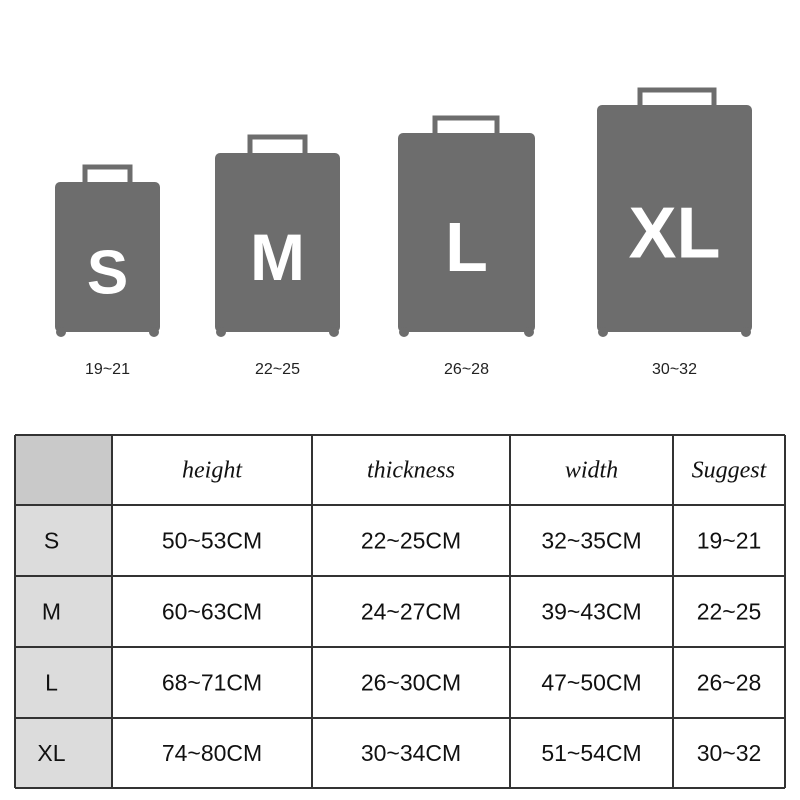  Describe the element at coordinates (411, 471) in the screenshot. I see `column-header: thickness` at that location.